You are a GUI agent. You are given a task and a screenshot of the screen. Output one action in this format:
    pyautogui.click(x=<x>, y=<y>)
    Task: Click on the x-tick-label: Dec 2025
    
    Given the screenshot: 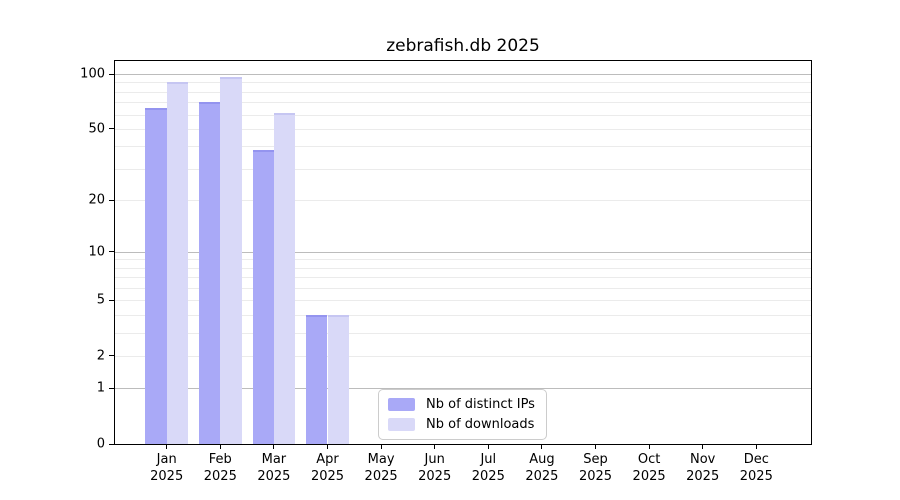 What is the action you would take?
    pyautogui.click(x=756, y=468)
    